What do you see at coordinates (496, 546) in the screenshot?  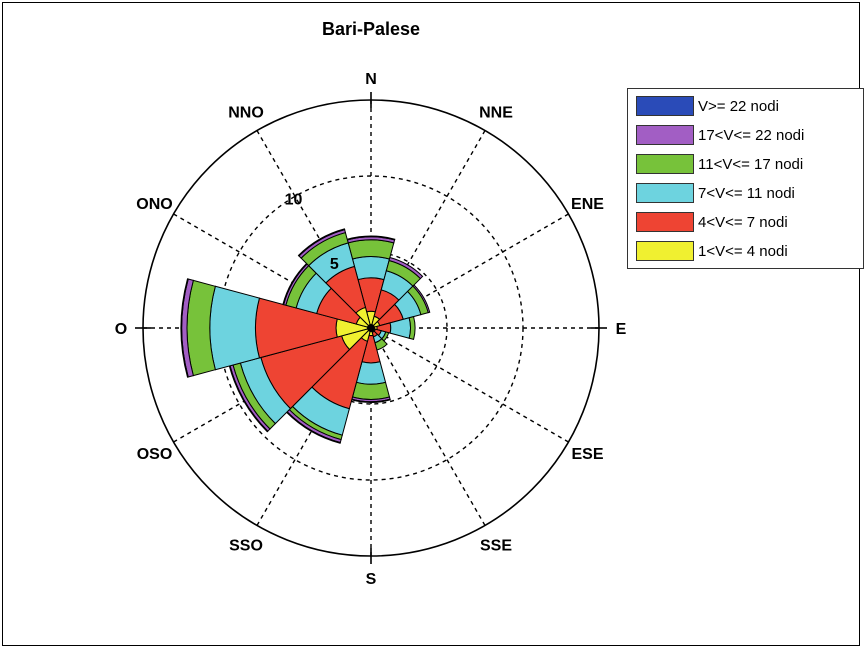 I see `direction-label-SSE: SSE` at bounding box center [496, 546].